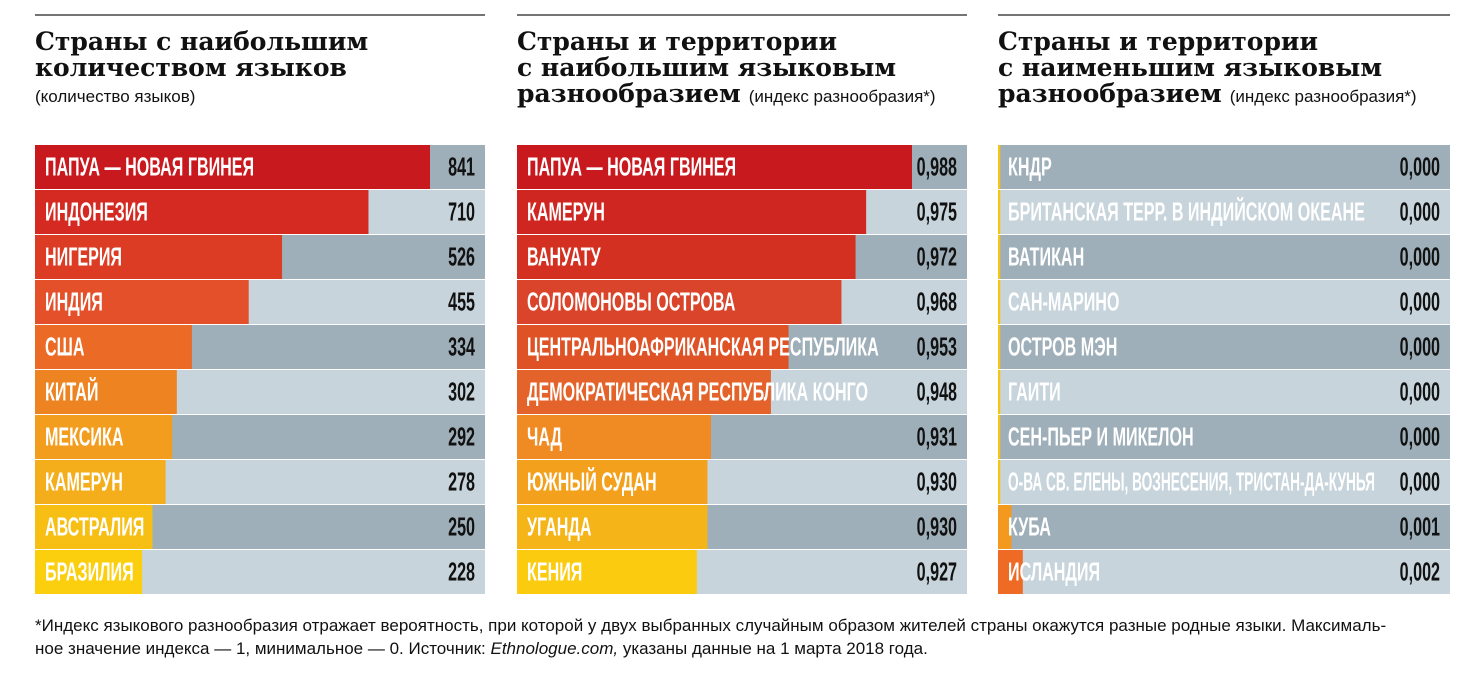 The image size is (1482, 685). What do you see at coordinates (1046, 256) in the screenshot?
I see `category-label: ВАТИКАН` at bounding box center [1046, 256].